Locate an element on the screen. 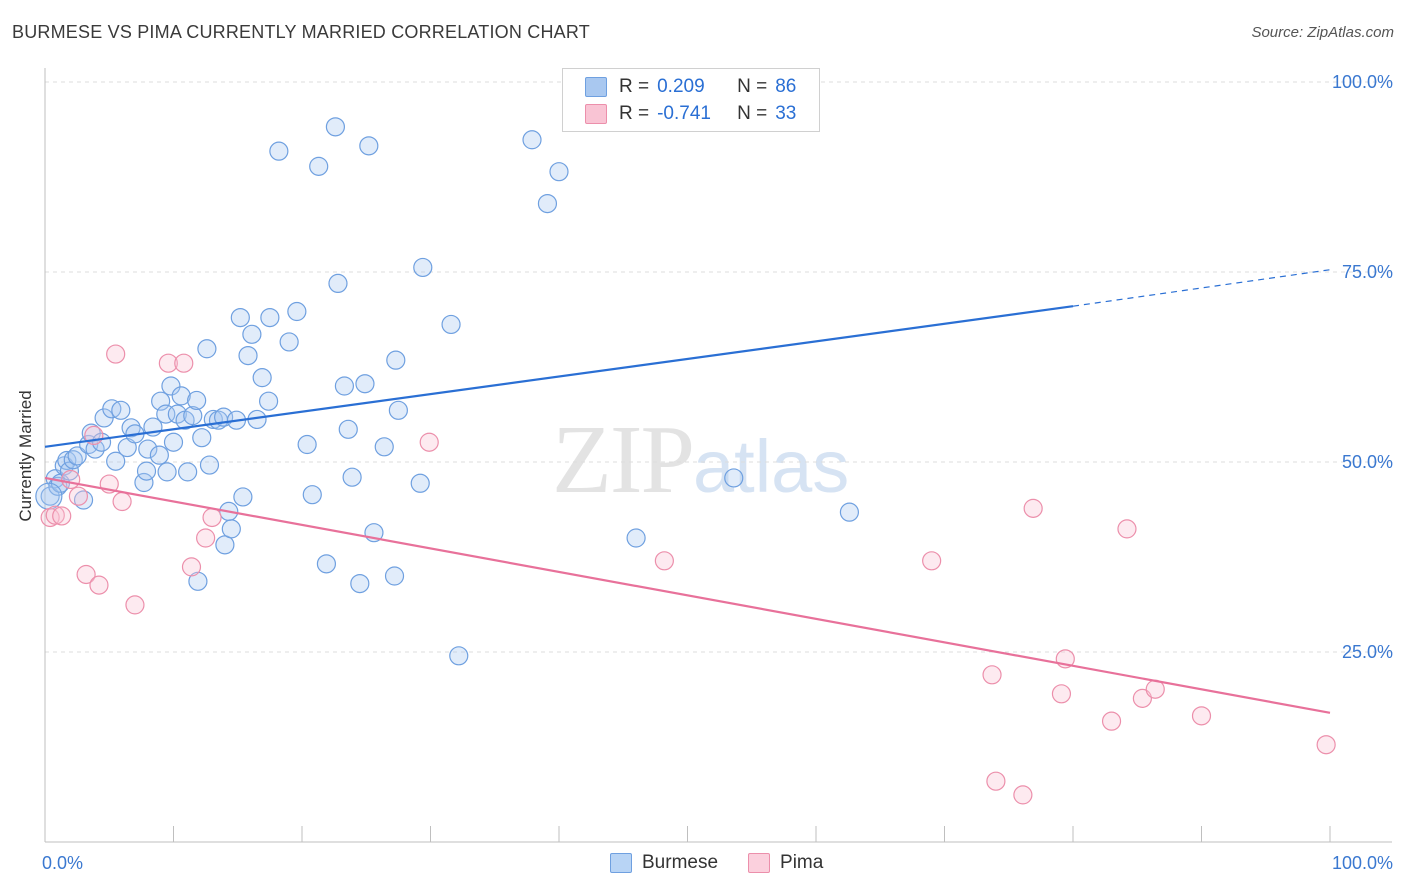  x-tick-label: 0.0% is located at coordinates (62, 863).